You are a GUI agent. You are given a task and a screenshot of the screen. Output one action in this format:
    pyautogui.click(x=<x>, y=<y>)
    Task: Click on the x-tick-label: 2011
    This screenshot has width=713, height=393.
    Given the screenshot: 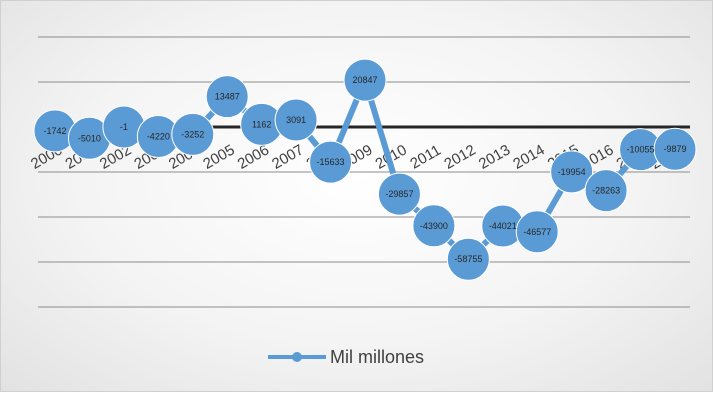 What is the action you would take?
    pyautogui.click(x=425, y=157)
    